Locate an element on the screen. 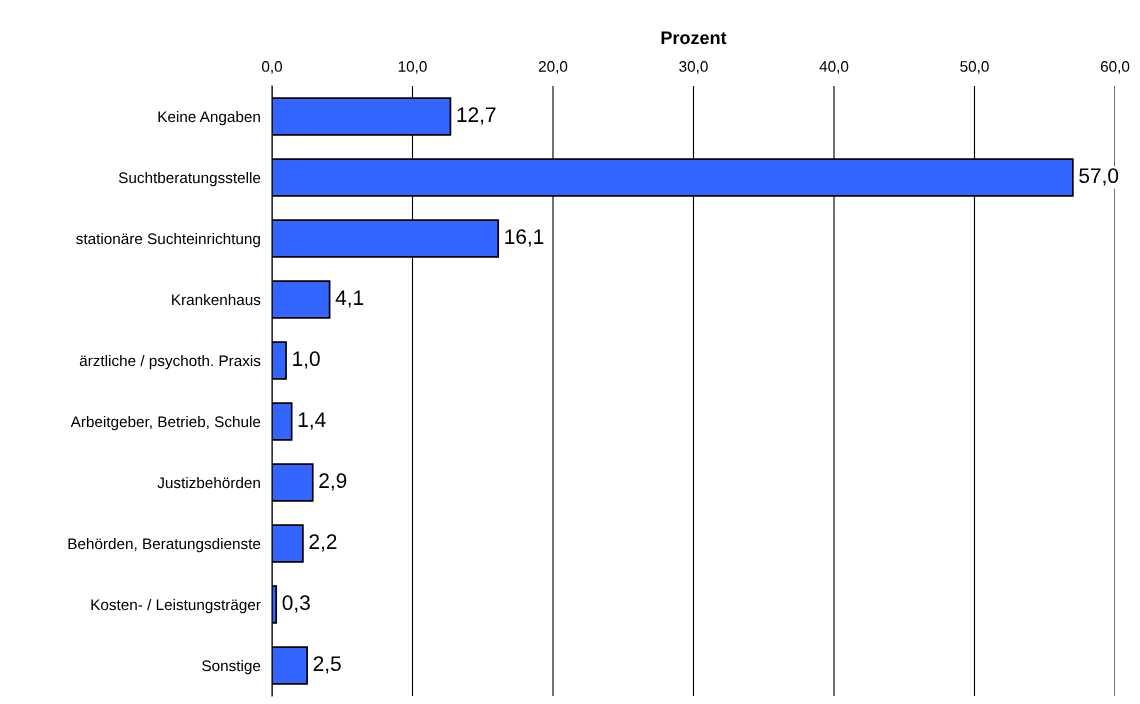 This screenshot has height=704, width=1140. data-label: 2,2 is located at coordinates (323, 543).